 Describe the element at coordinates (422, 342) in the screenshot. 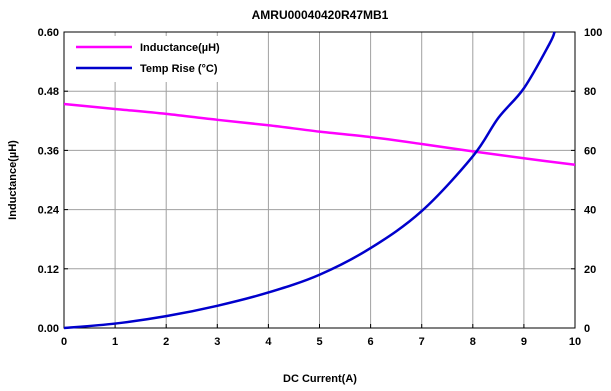

I see `x-tick-label: 7` at that location.